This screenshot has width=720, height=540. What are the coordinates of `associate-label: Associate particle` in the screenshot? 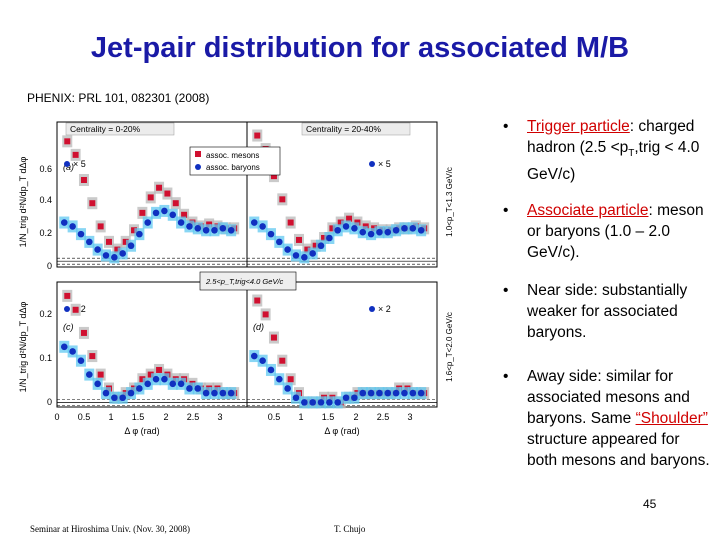 It's located at (588, 210).